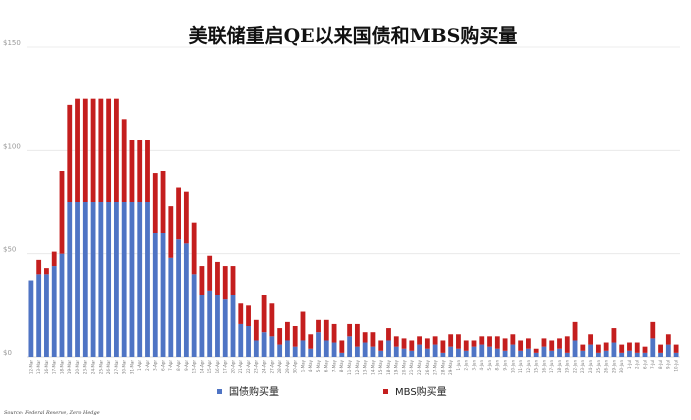 The width and height of the screenshot is (691, 420). Describe the element at coordinates (676, 366) in the screenshot. I see `x-tick-label: 10-Jul` at that location.